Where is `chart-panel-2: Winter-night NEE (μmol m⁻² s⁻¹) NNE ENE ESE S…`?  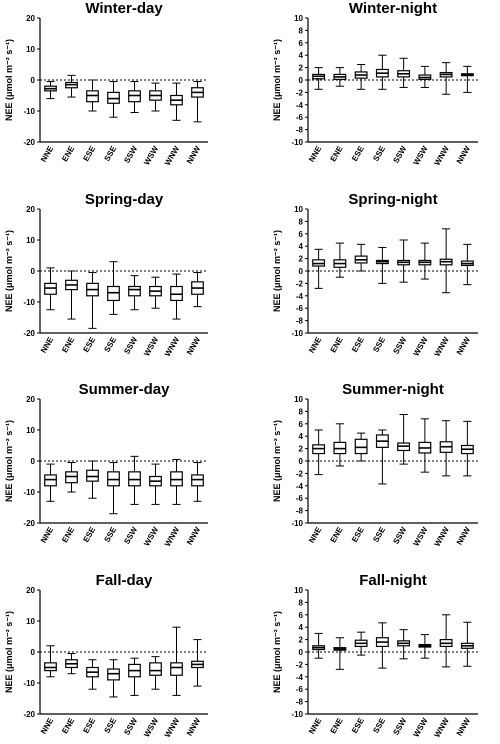 chart-panel-2: Winter-night NEE (μmol m⁻² s⁻¹) NNE ENE ESE S… is located at coordinates (375, 83).